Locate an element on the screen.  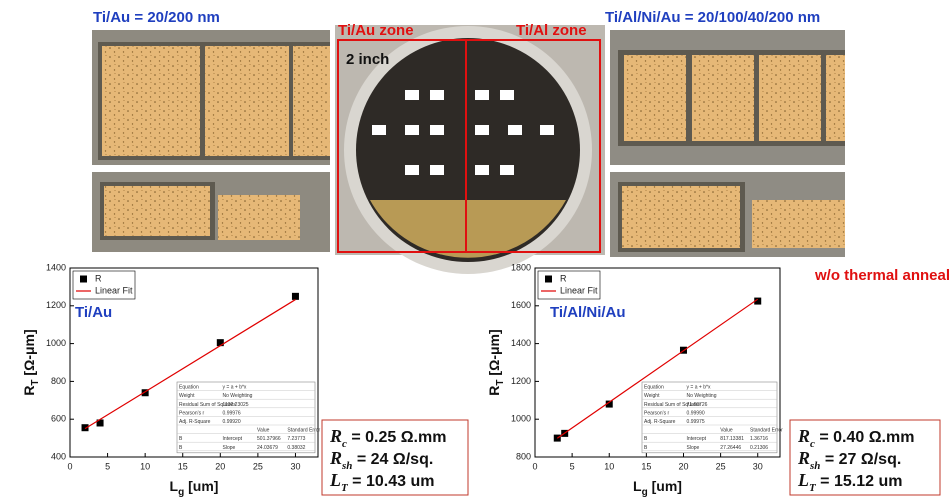
table-cell: 7.23773 is located at coordinates (296, 439).